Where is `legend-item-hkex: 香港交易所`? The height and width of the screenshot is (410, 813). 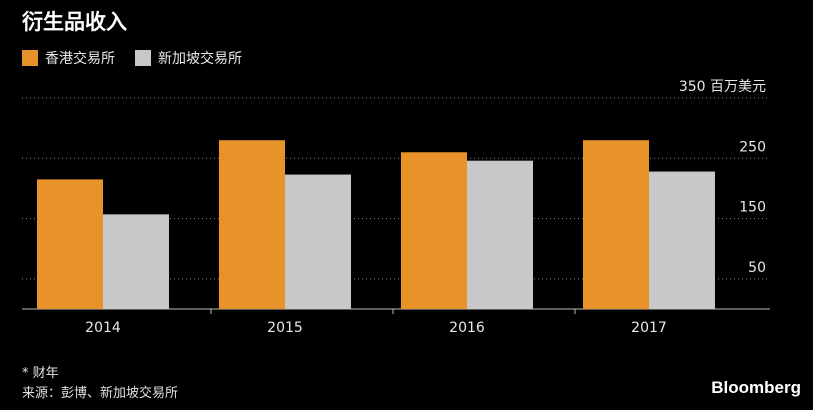
legend-item-hkex: 香港交易所 is located at coordinates (68, 58).